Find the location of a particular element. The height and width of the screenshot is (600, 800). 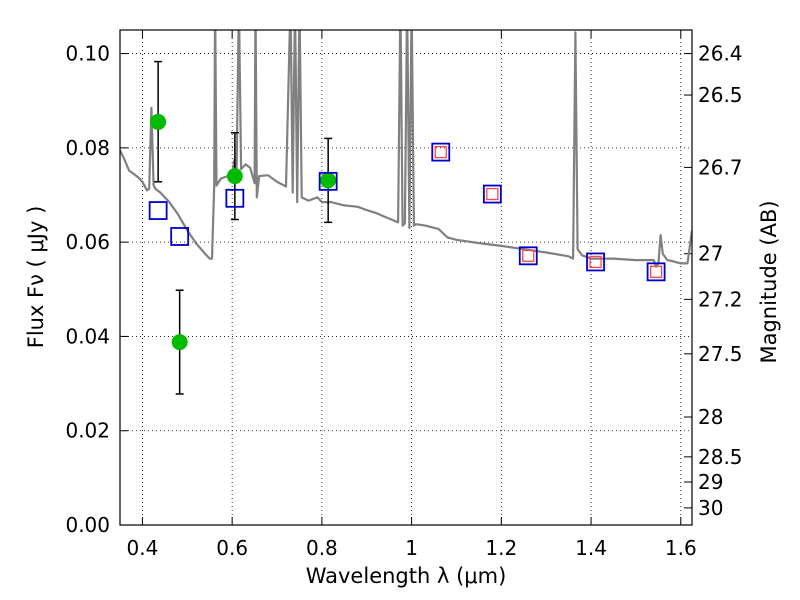

right-tick-label: 27.2 is located at coordinates (720, 299).